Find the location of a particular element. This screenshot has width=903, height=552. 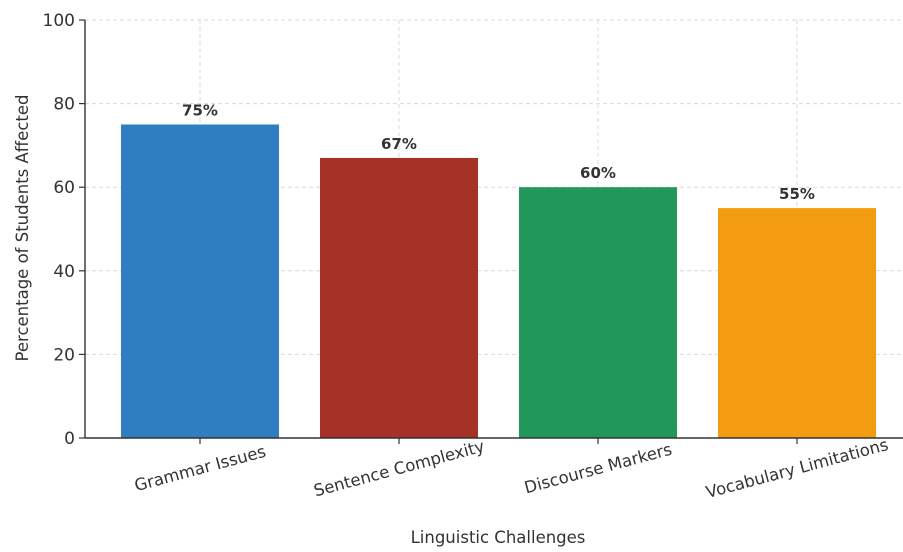

x-tick-label: Discourse Markers is located at coordinates (598, 469).